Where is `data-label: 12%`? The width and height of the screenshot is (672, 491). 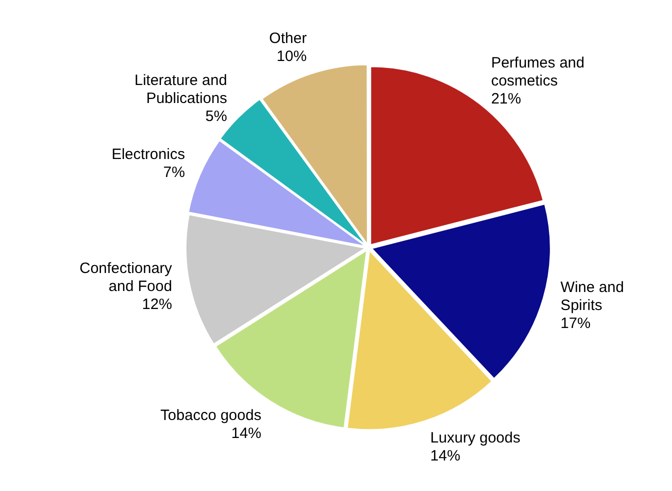
data-label: 12% is located at coordinates (157, 304).